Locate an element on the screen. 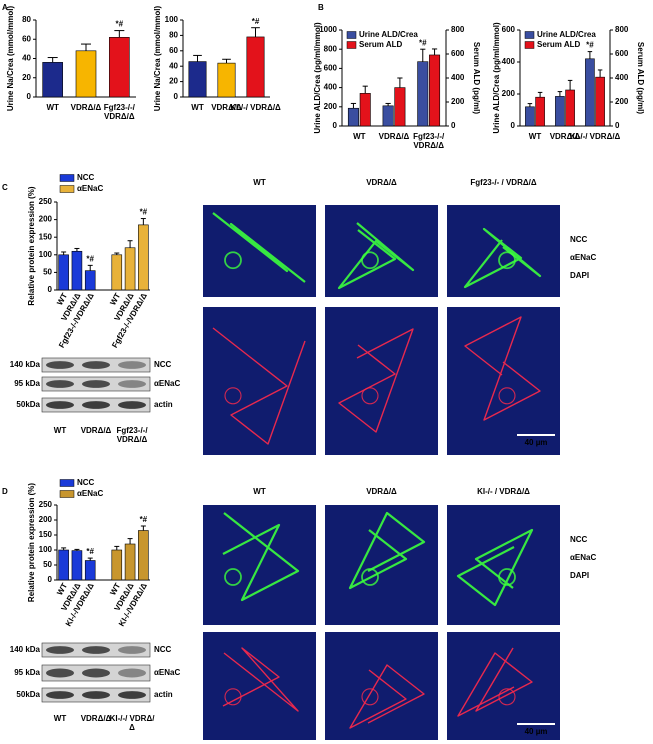 The width and height of the screenshot is (653, 744). panel-label: C is located at coordinates (5, 187).